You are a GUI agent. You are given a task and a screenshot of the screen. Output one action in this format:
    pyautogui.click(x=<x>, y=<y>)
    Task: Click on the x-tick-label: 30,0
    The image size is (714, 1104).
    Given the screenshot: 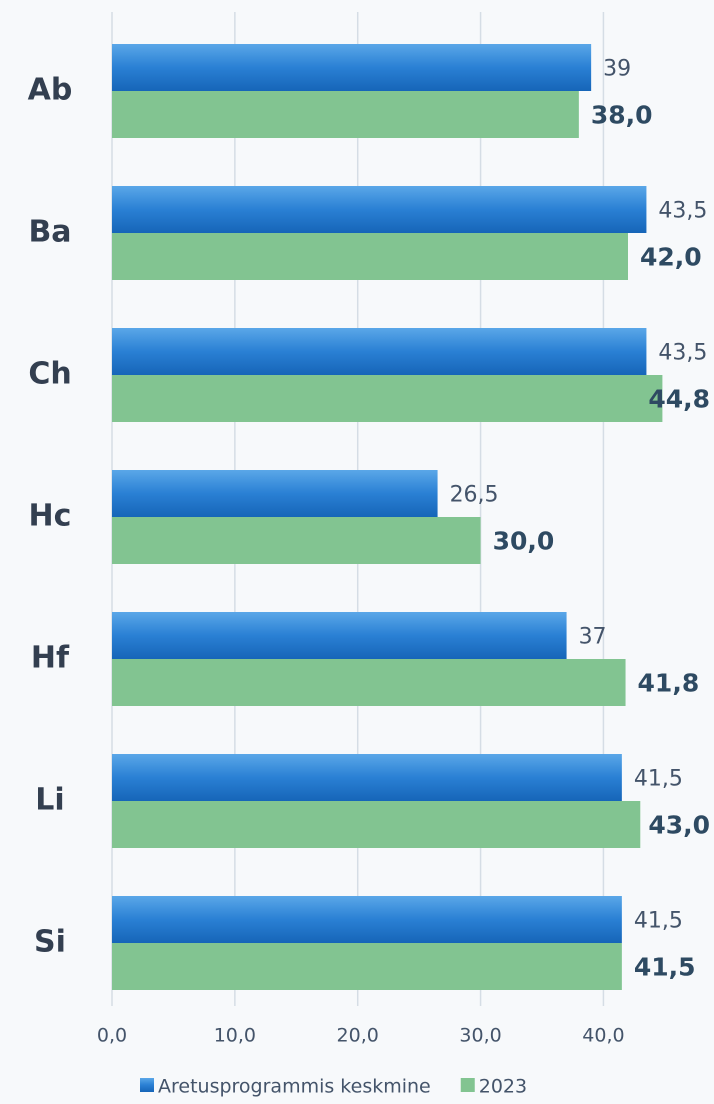 What is the action you would take?
    pyautogui.click(x=480, y=1036)
    